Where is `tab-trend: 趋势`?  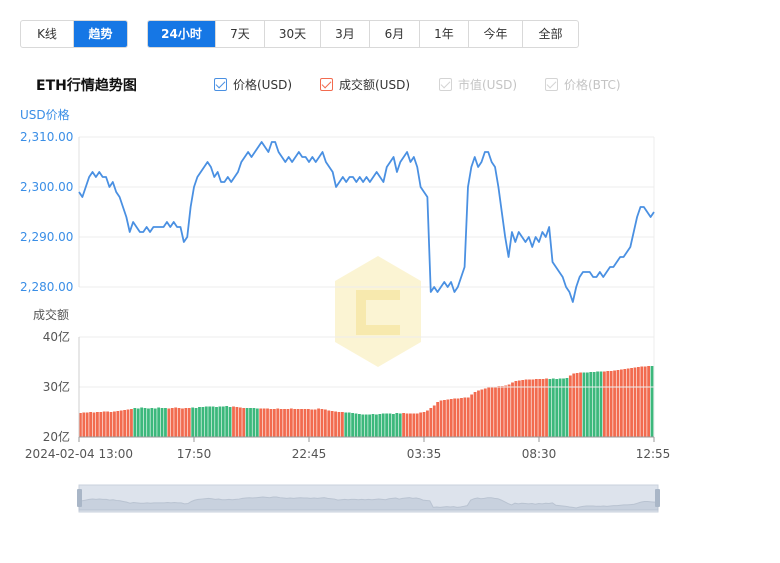
tab-trend: 趋势 is located at coordinates (100, 34).